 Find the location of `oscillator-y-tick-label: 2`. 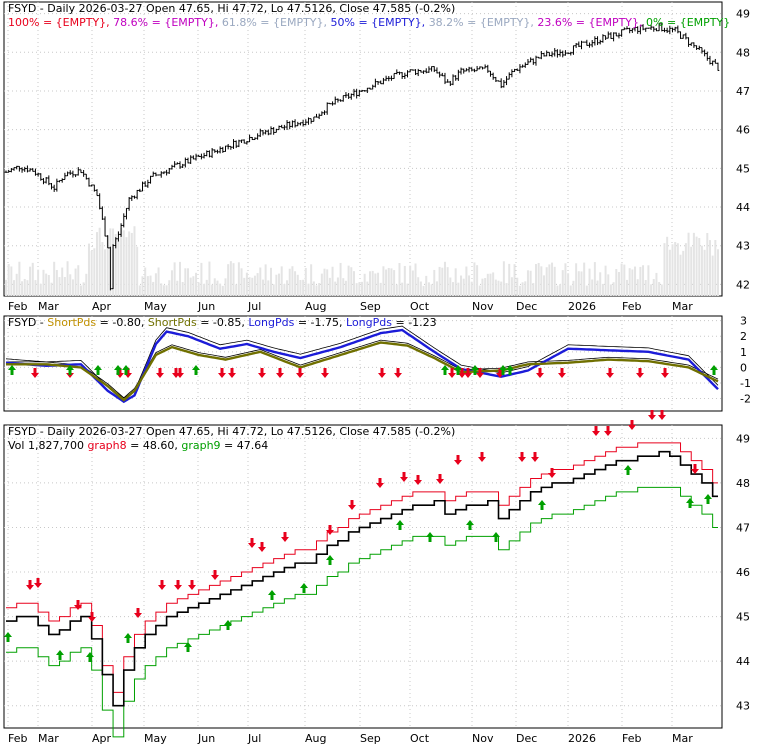

oscillator-y-tick-label: 2 is located at coordinates (743, 336).